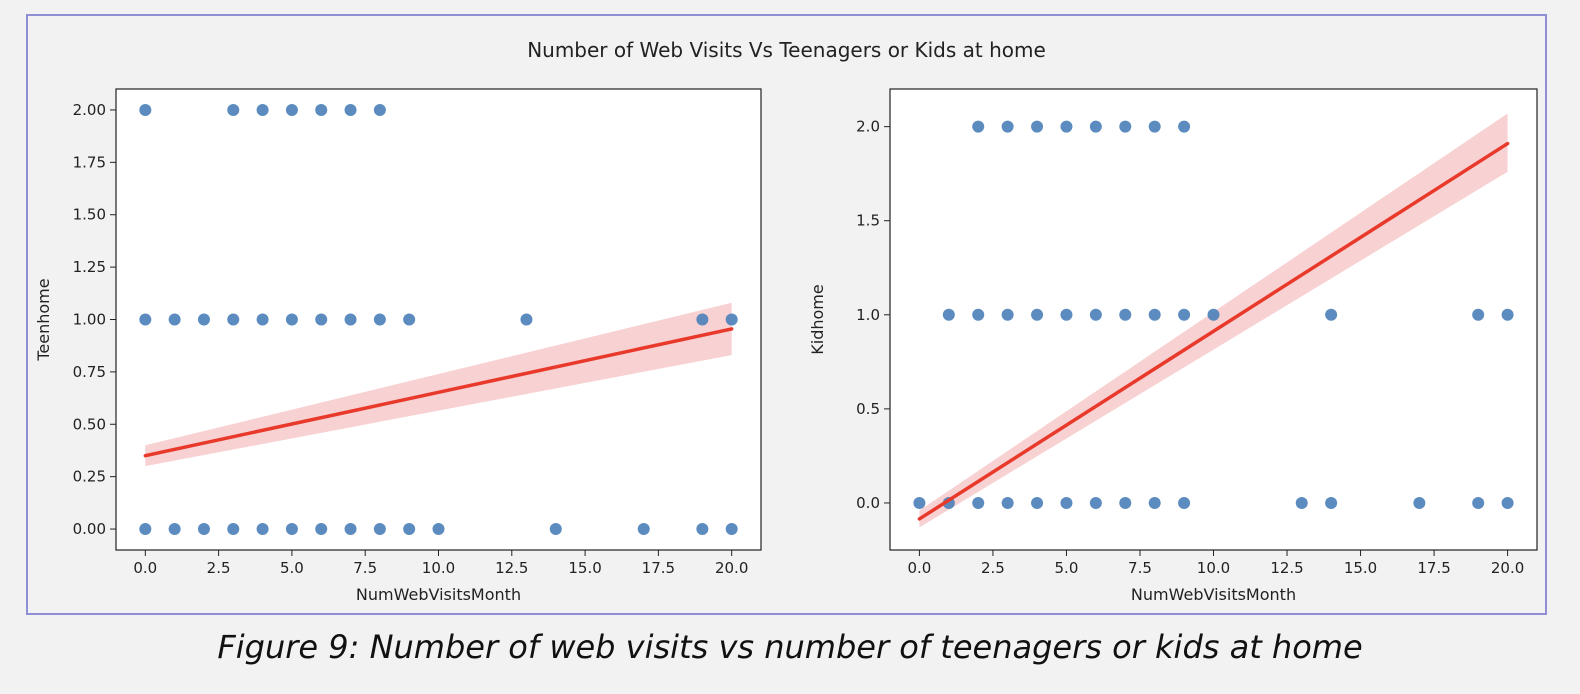 The width and height of the screenshot is (1580, 694). What do you see at coordinates (89, 162) in the screenshot?
I see `y-tick-label: 1.75` at bounding box center [89, 162].